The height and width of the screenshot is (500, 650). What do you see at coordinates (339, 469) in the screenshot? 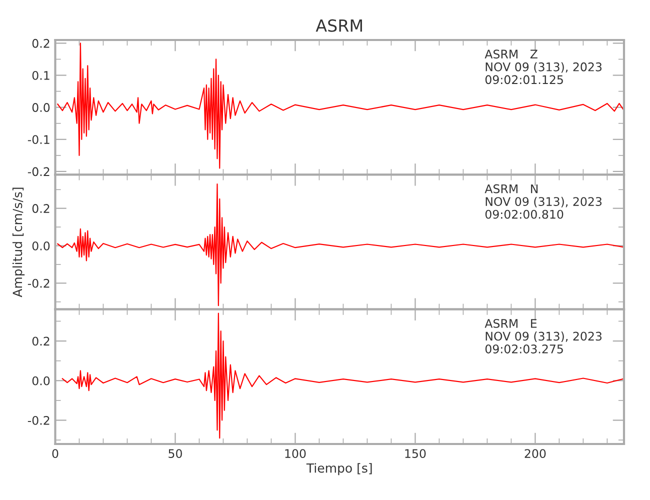
I see `x-axis-title: Tiempo [s]` at bounding box center [339, 469].